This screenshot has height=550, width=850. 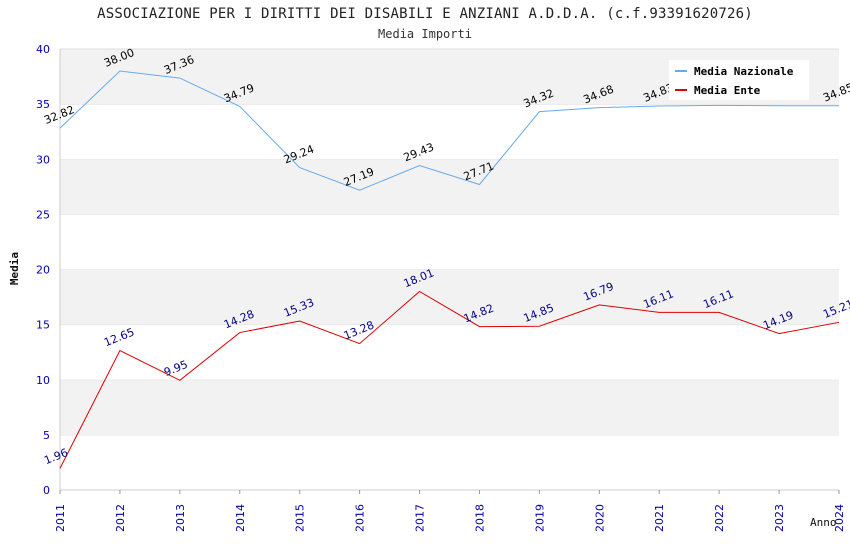 What do you see at coordinates (420, 518) in the screenshot?
I see `x-tick-label: 2017` at bounding box center [420, 518].